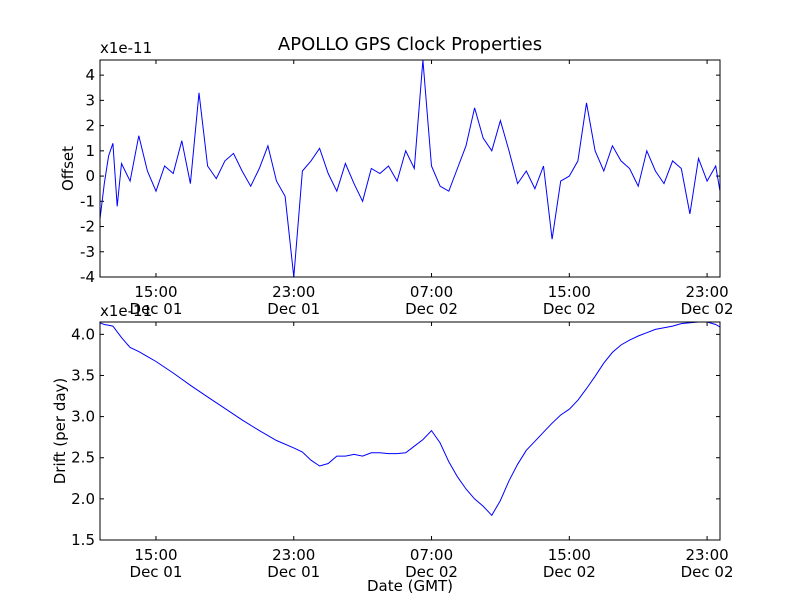 Image resolution: width=800 pixels, height=600 pixels. Describe the element at coordinates (87, 252) in the screenshot. I see `y-tick-label: -3` at that location.